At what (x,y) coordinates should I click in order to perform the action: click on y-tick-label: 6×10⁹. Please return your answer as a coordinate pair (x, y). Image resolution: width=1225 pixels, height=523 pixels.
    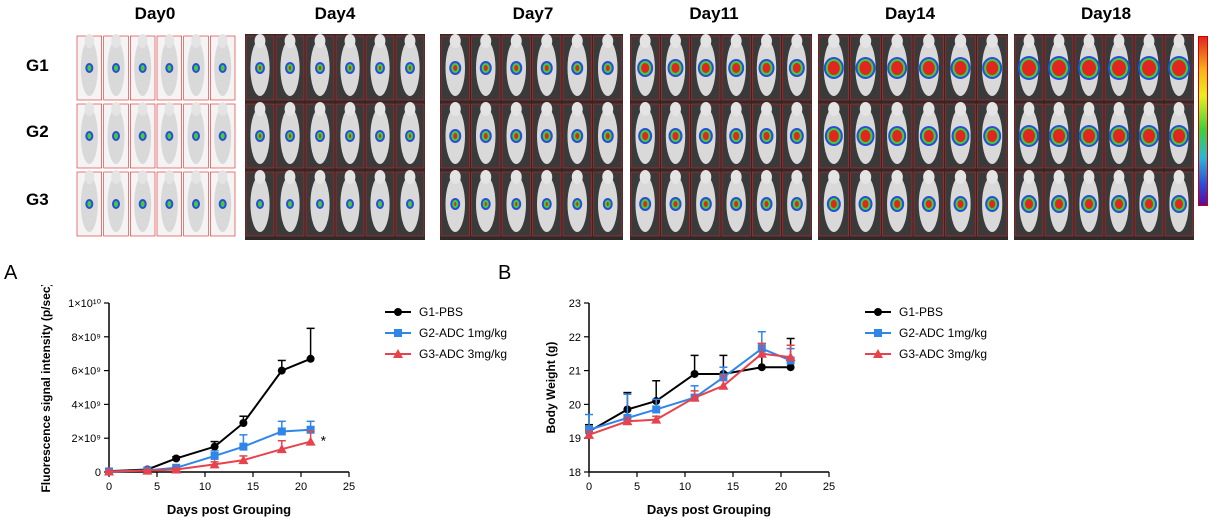
    Looking at the image, I should click on (87, 372).